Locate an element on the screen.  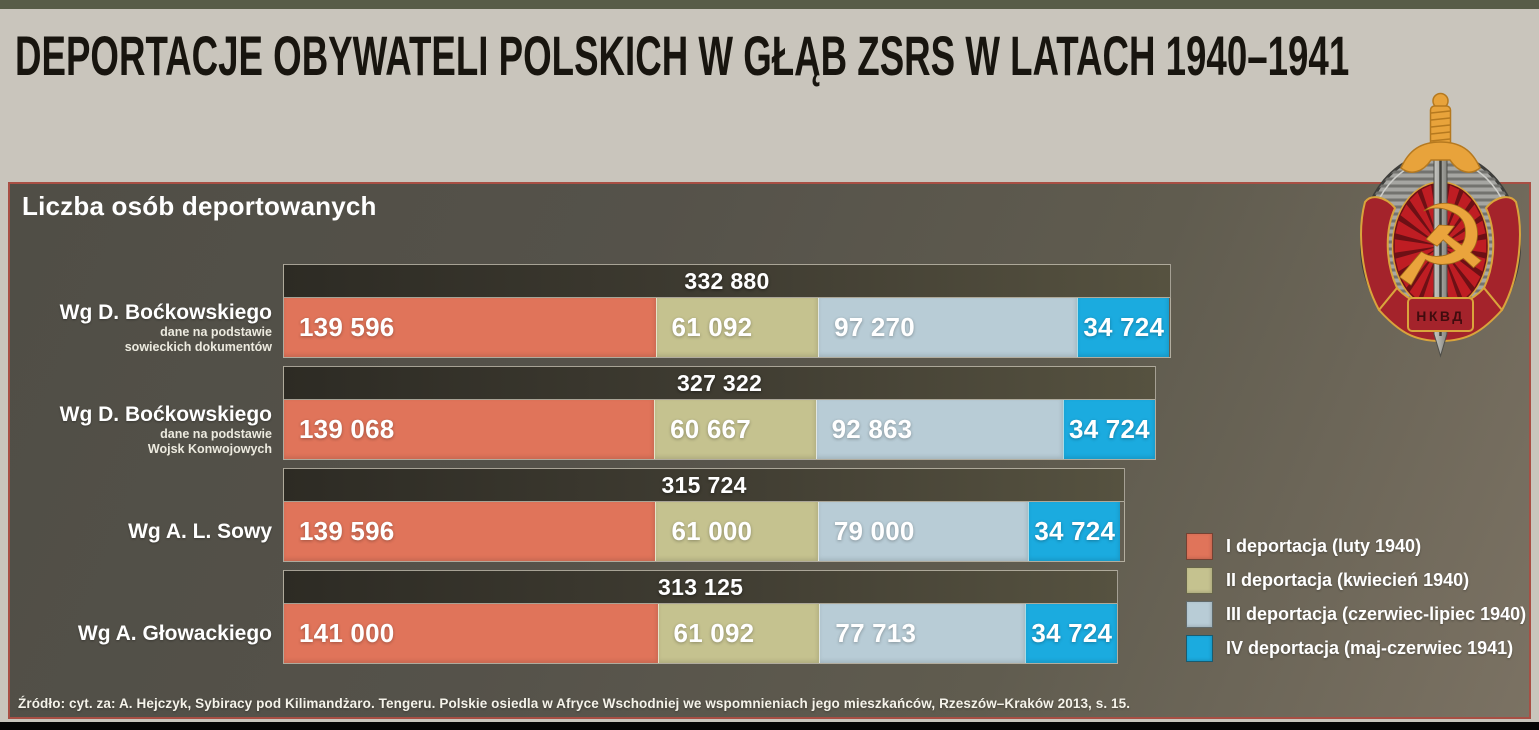
segments-bar: 139 596 61 000 79 000 34 724 is located at coordinates (704, 532).